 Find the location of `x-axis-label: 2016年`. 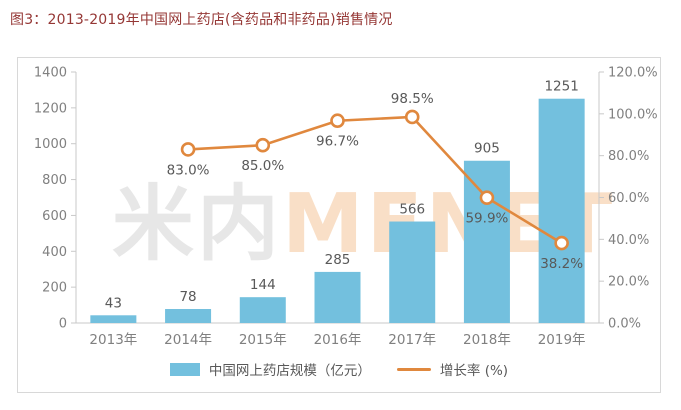

x-axis-label: 2016年 is located at coordinates (338, 340).